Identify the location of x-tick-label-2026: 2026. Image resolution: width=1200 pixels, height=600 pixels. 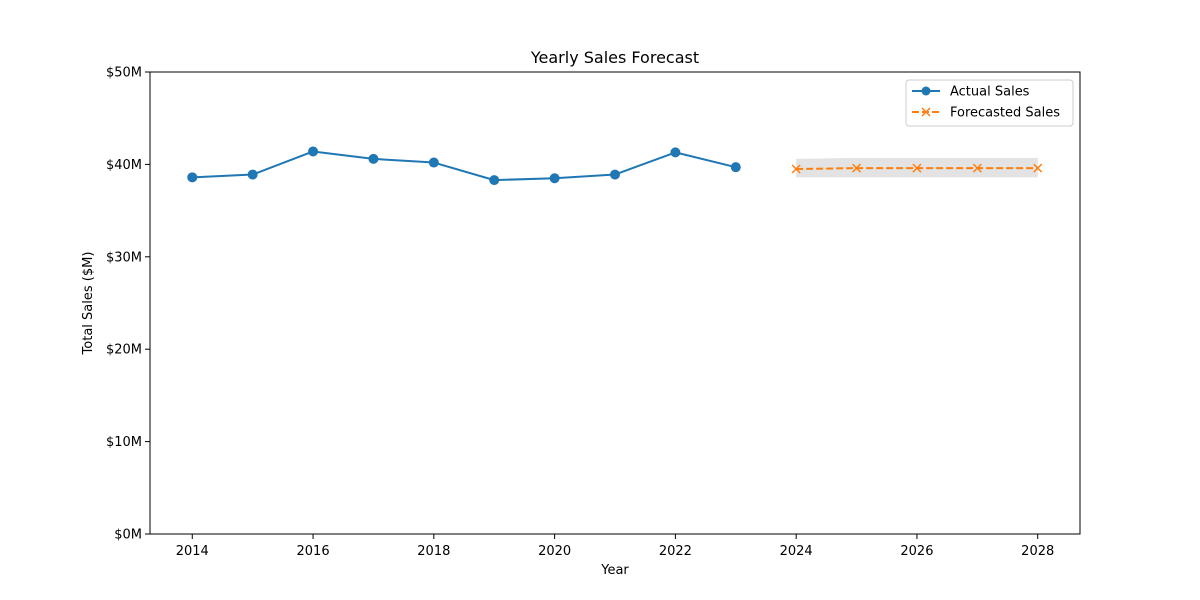
(916, 551).